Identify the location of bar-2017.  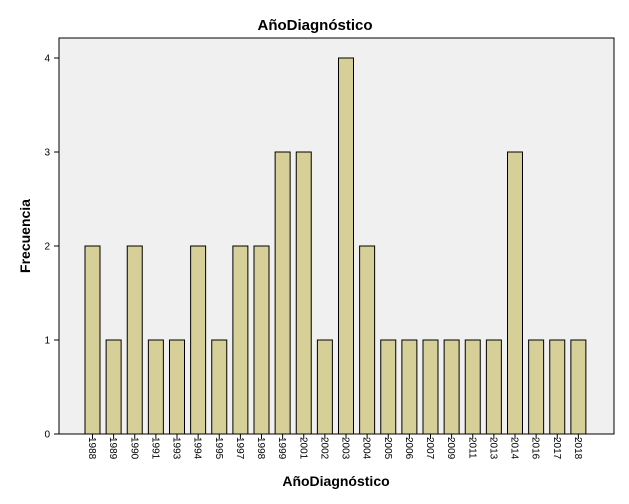
(557, 387).